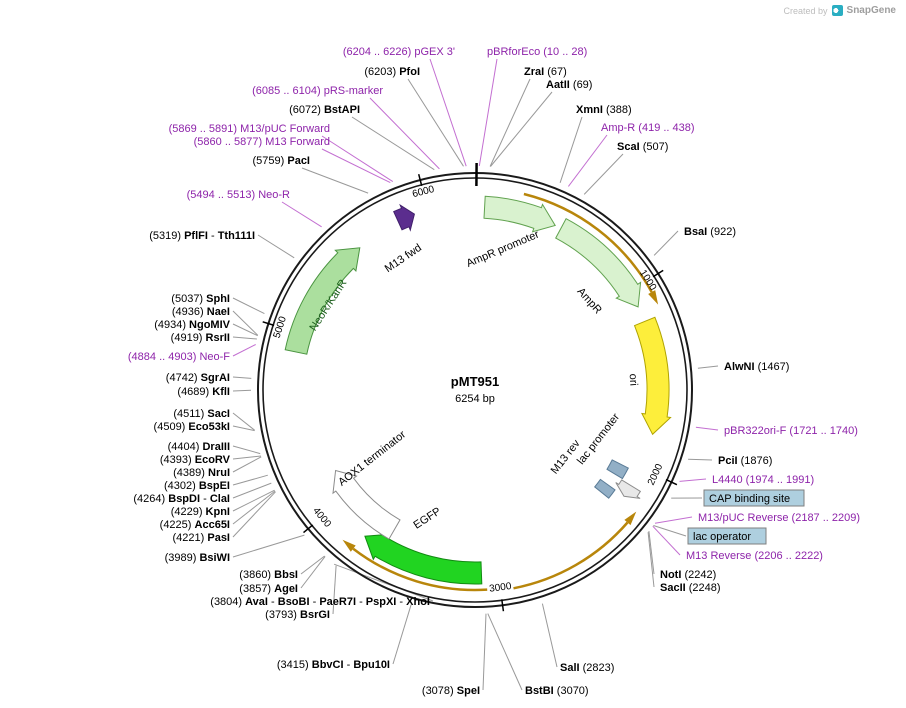 The width and height of the screenshot is (906, 708). I want to click on site-label-kfli: (4689) KflI, so click(203, 392).